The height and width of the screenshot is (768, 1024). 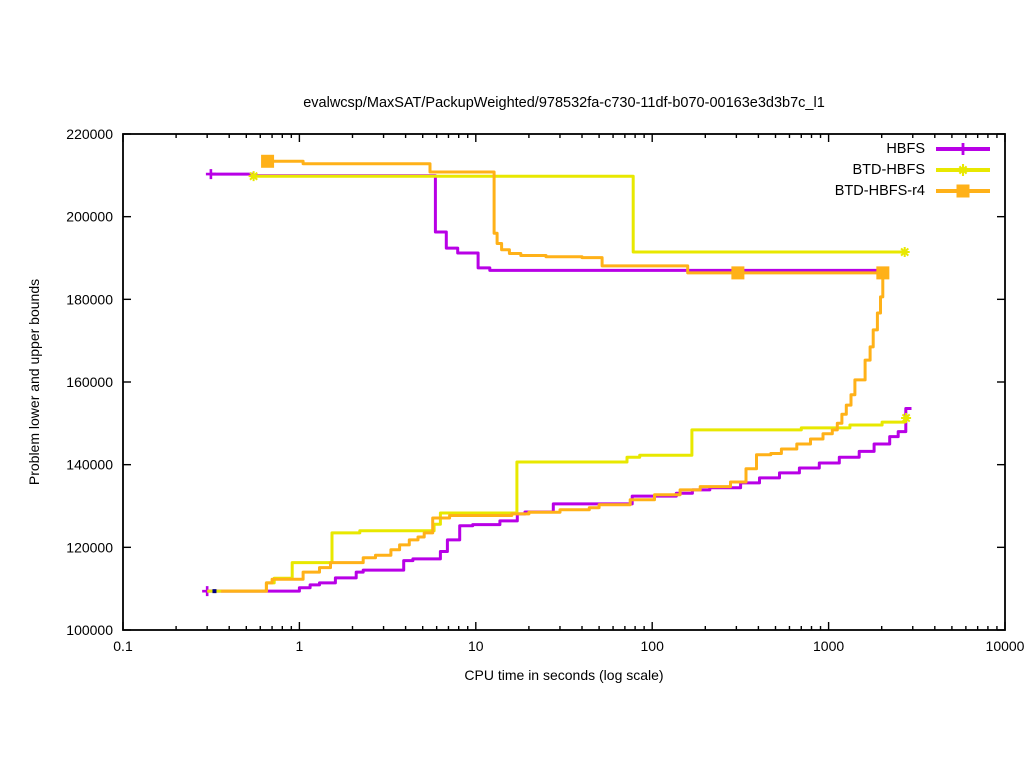 I want to click on y-tick-label: 220000, so click(x=89, y=134).